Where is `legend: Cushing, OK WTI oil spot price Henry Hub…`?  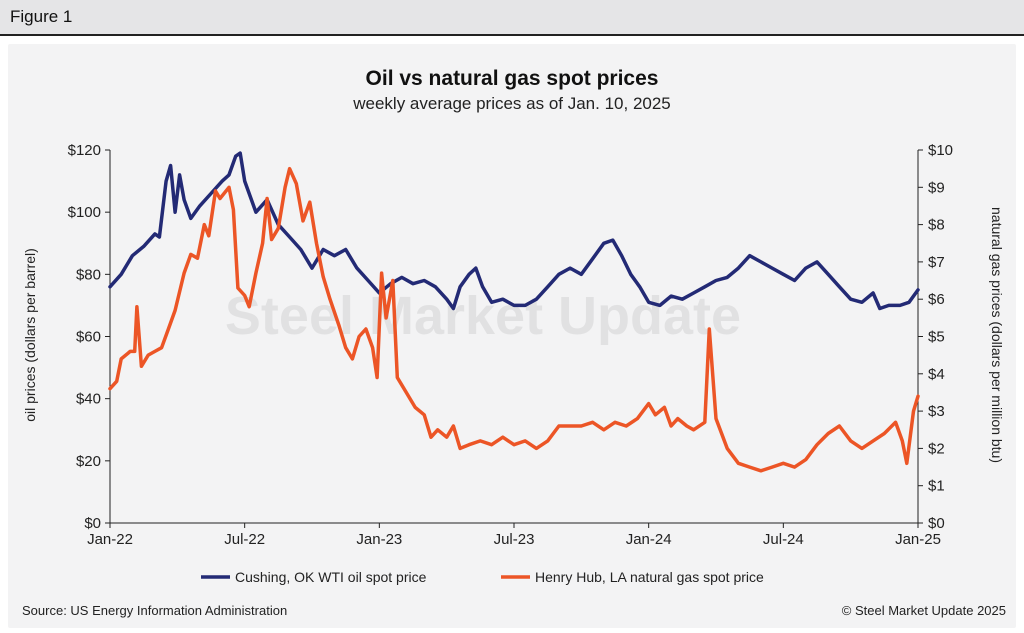 legend: Cushing, OK WTI oil spot price Henry Hub… is located at coordinates (482, 577).